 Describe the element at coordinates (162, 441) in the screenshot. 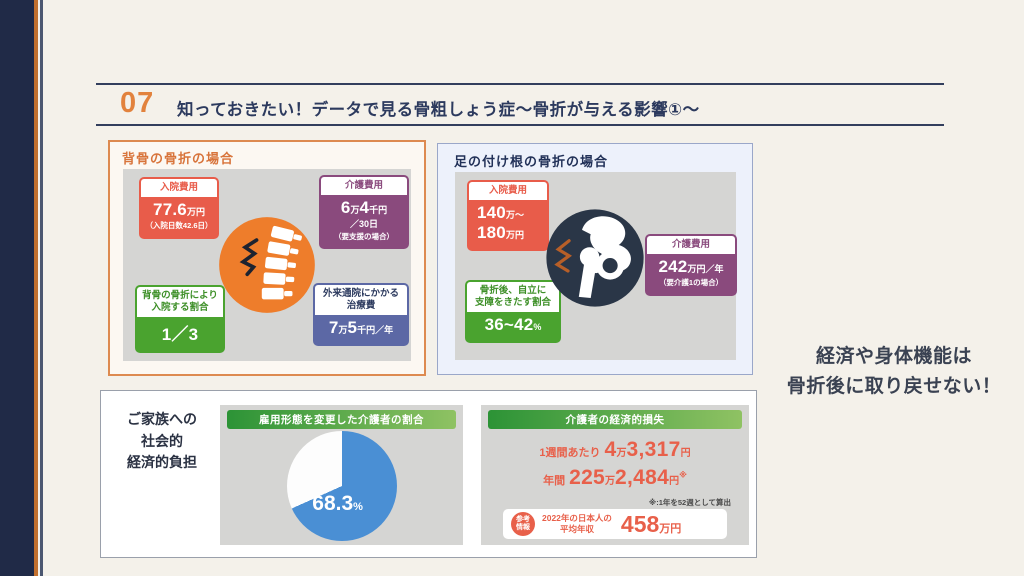

I see `family-burden-label: ご家族への 社会的 経済的負担` at that location.